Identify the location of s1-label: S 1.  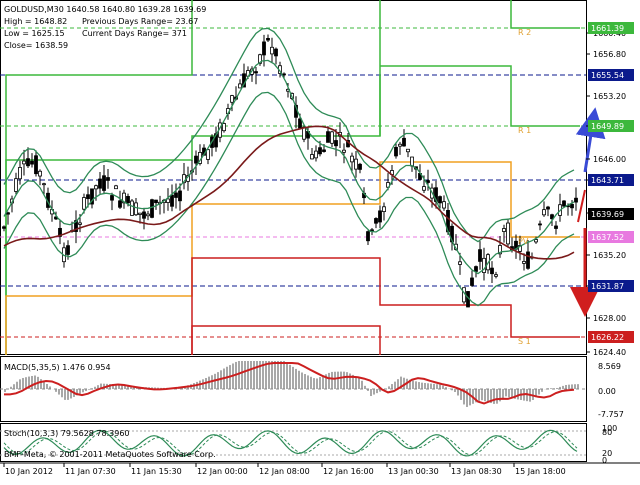
(524, 341).